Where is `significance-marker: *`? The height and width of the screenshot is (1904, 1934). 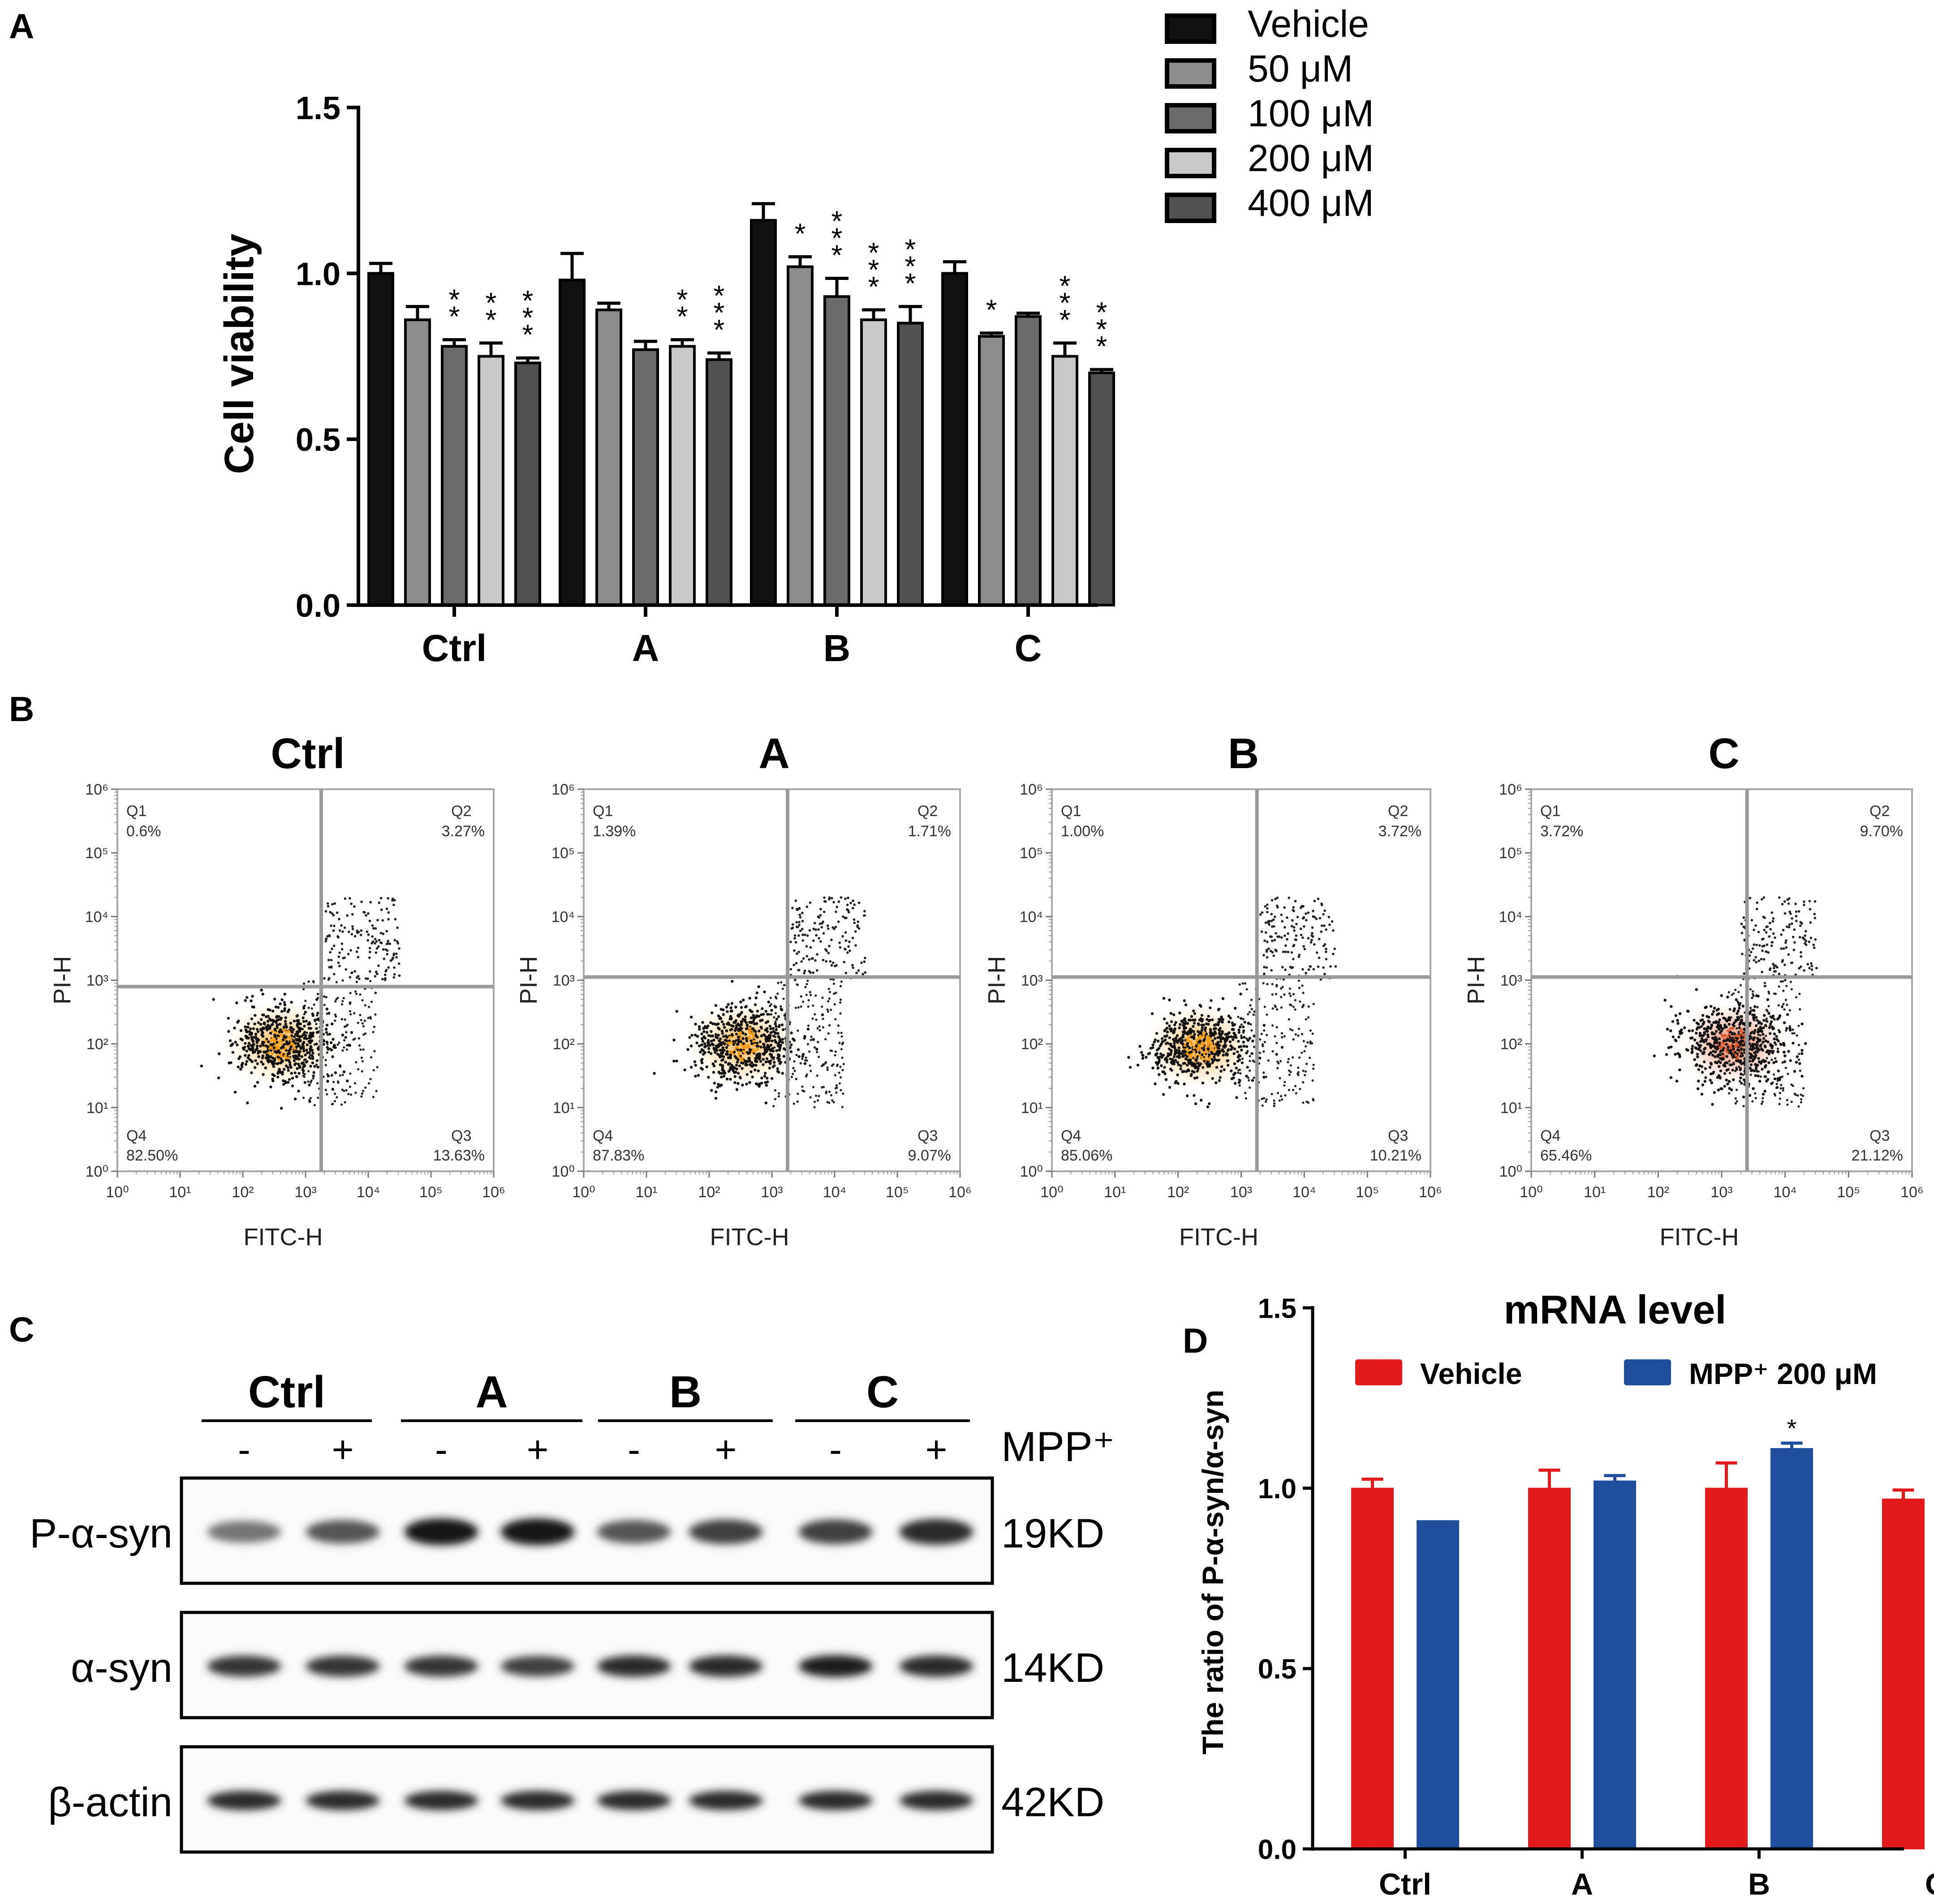 significance-marker: * is located at coordinates (800, 233).